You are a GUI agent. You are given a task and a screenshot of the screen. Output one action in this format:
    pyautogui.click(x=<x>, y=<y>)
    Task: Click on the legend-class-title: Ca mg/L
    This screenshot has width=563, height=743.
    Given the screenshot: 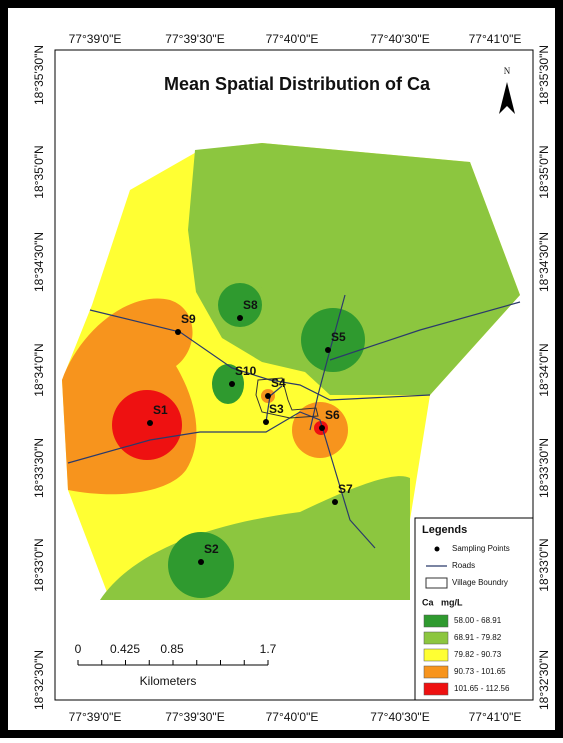 What is the action you would take?
    pyautogui.click(x=442, y=602)
    